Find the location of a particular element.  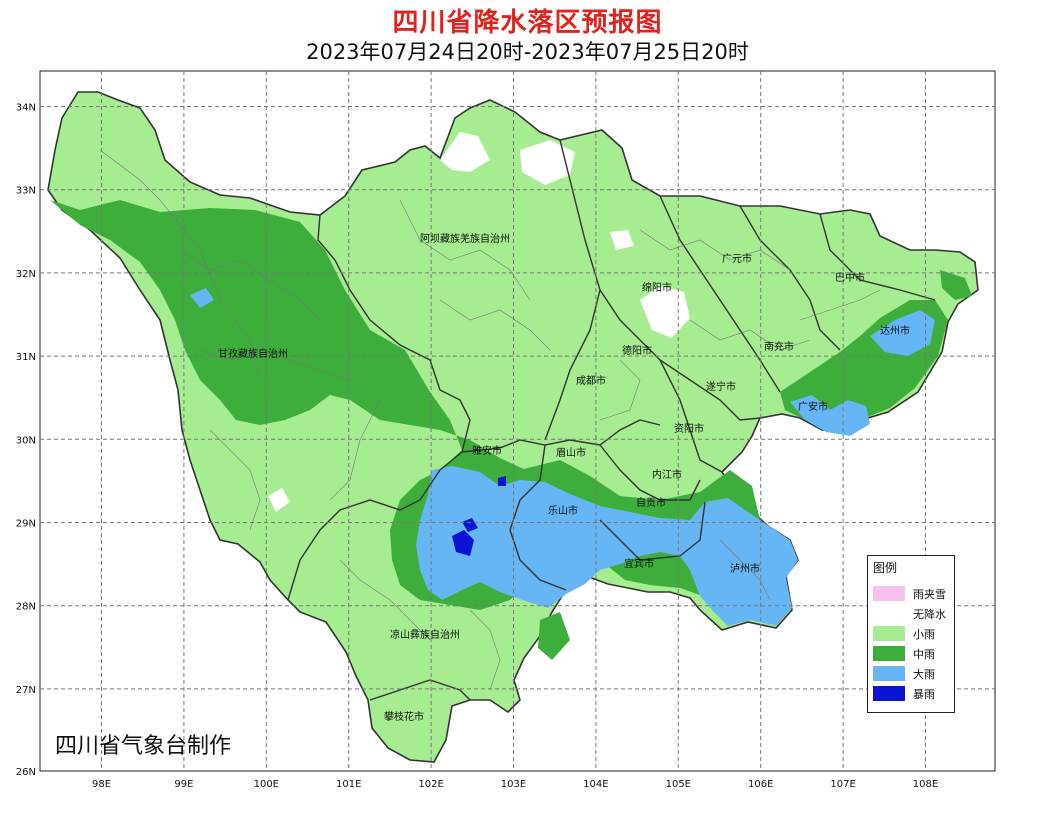

legend-label: 大雨 is located at coordinates (924, 674).